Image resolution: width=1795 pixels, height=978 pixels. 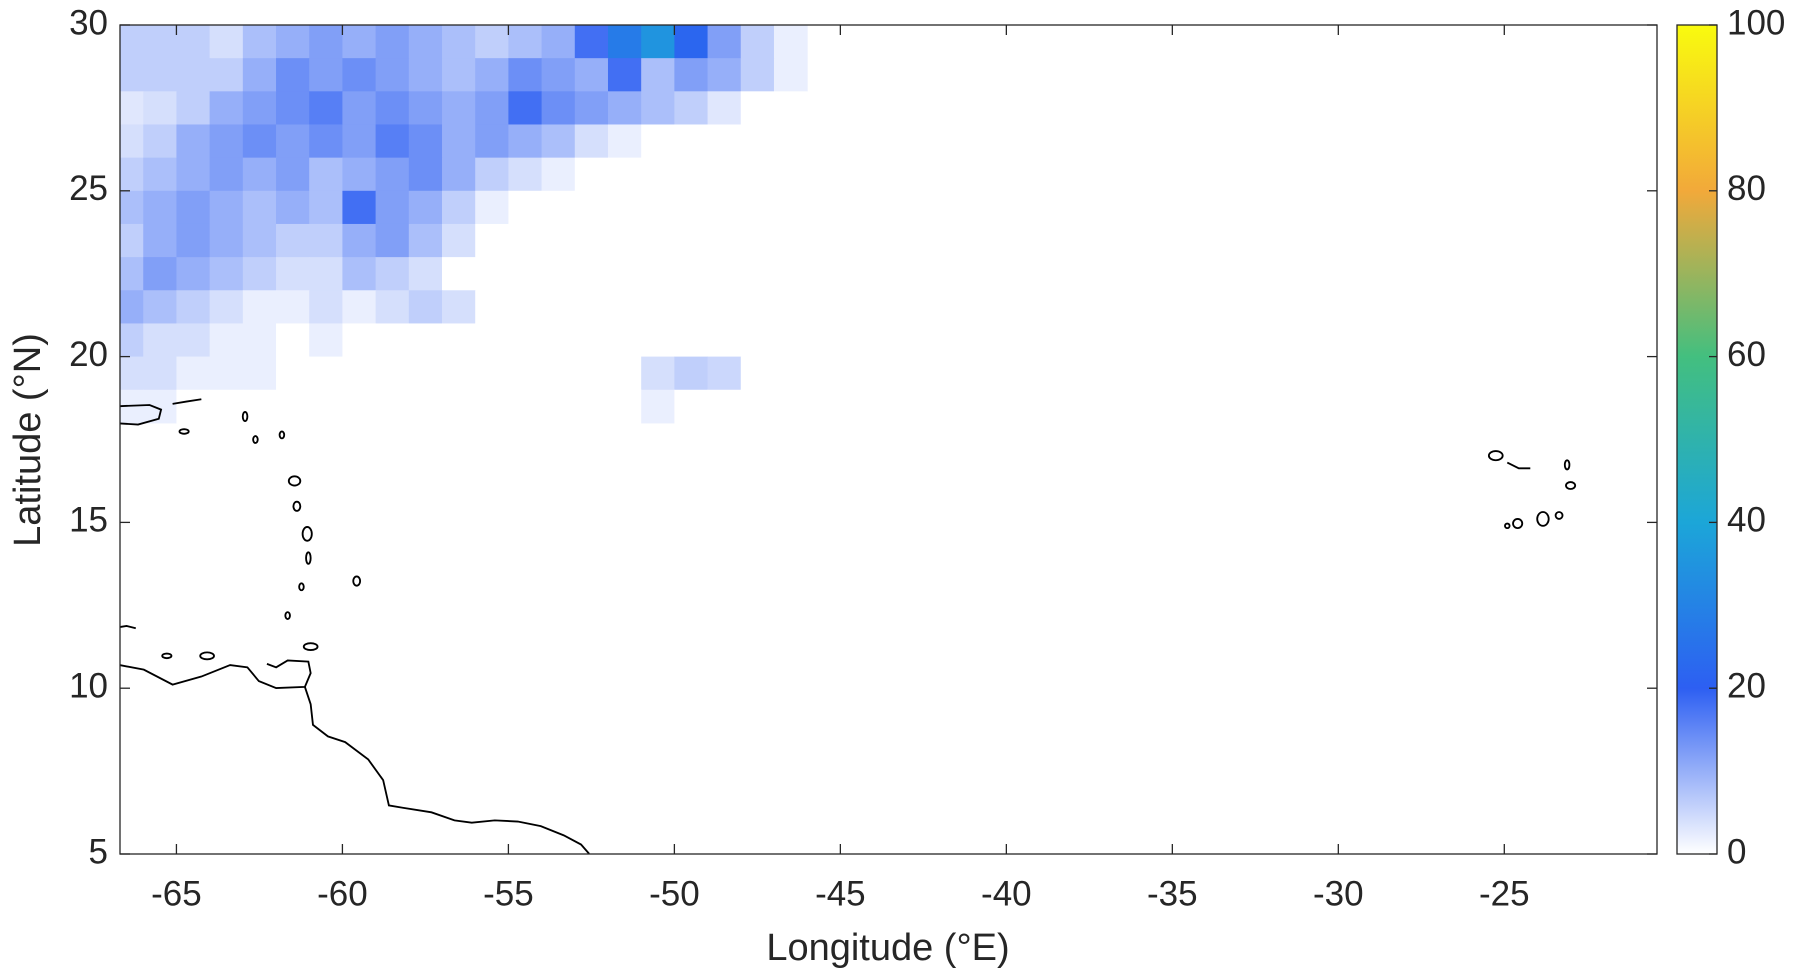 I want to click on x-tick-label: -65, so click(x=176, y=893).